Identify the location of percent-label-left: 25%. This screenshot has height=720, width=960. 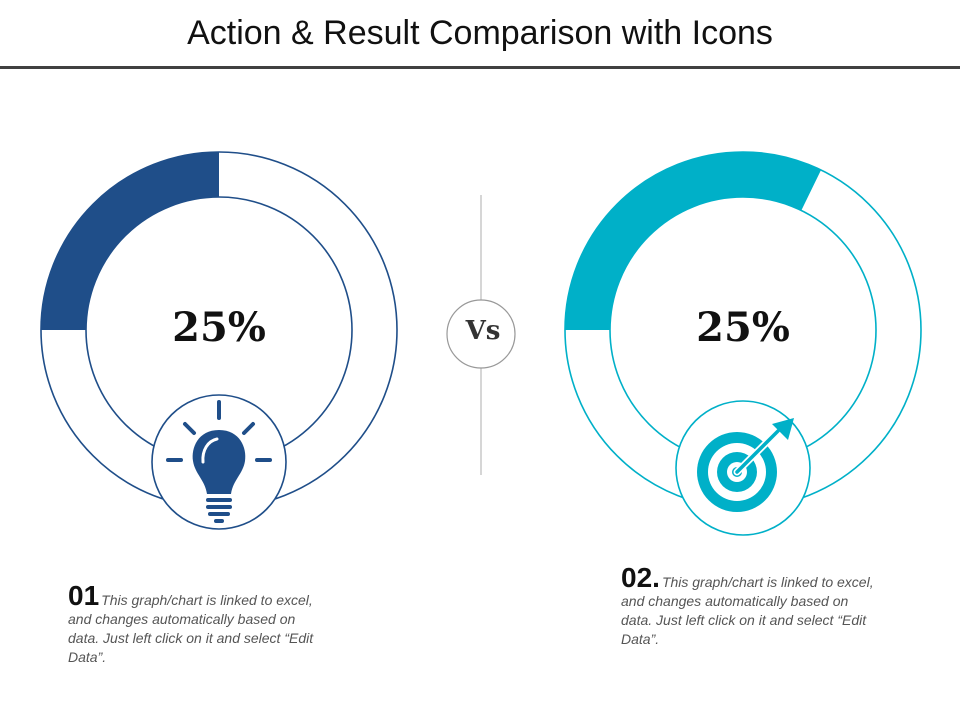
(219, 327).